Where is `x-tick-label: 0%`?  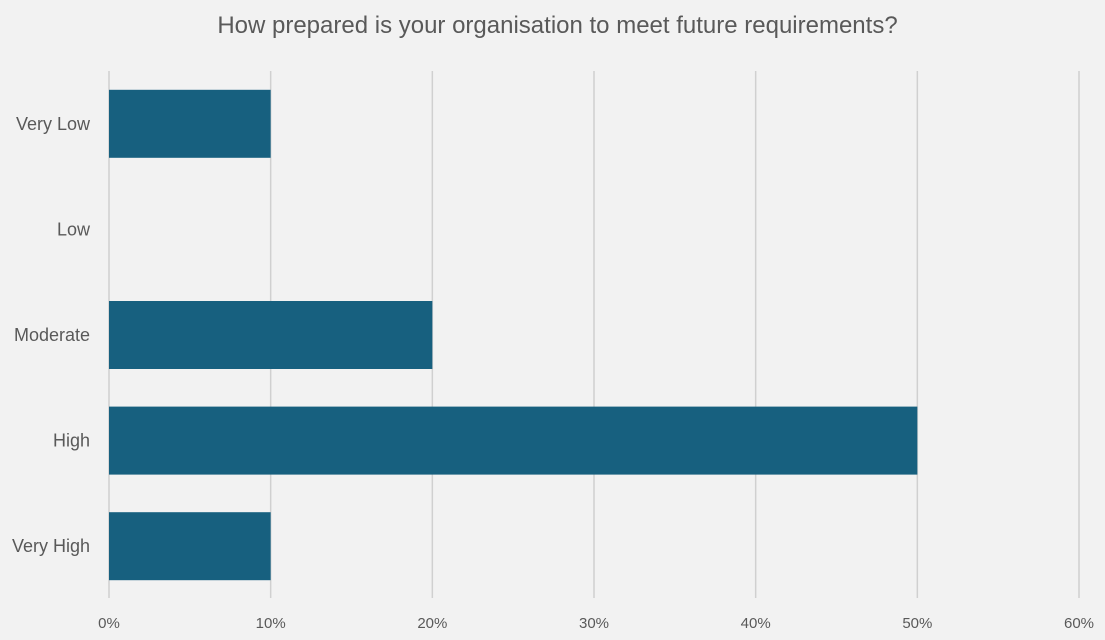 x-tick-label: 0% is located at coordinates (109, 623).